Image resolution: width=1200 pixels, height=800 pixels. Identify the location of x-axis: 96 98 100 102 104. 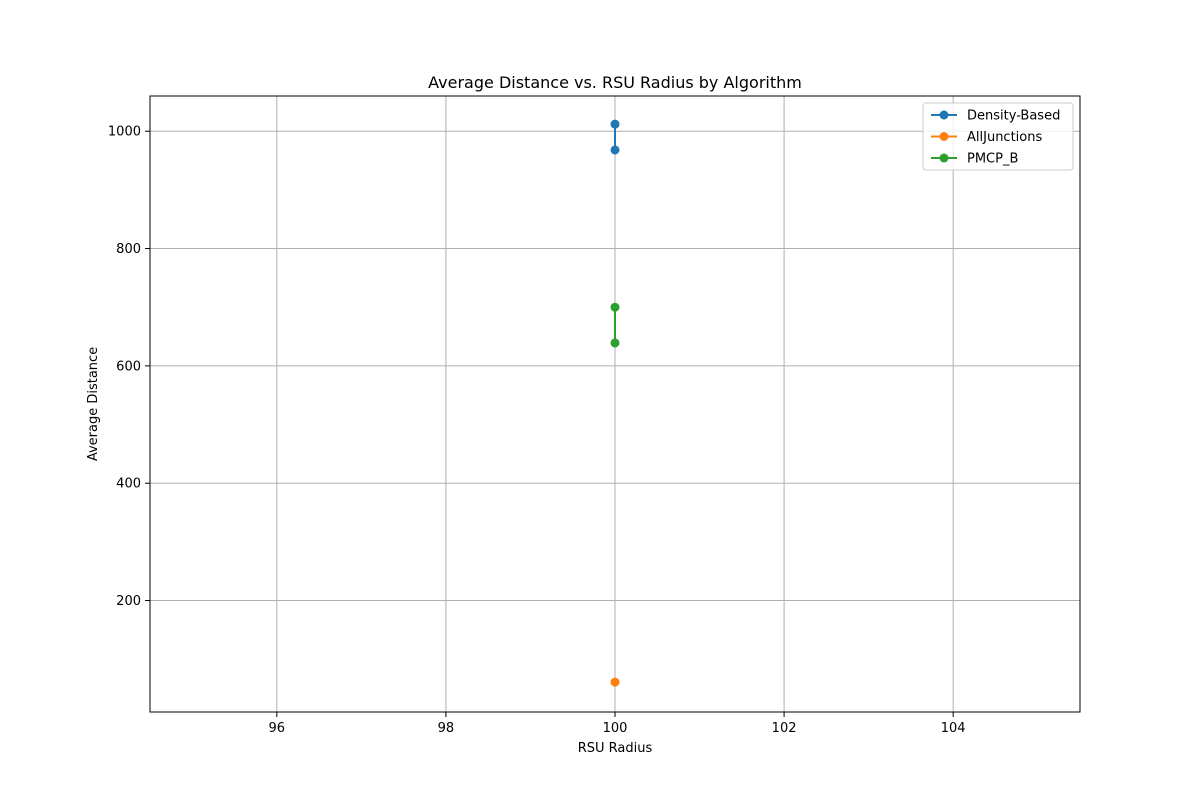
(617, 724).